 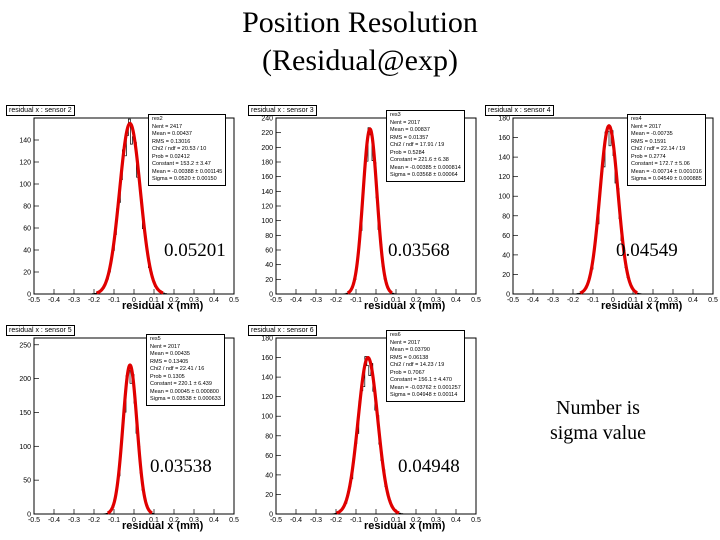 I want to click on page-title-line1: Position Resolution, so click(x=360, y=22).